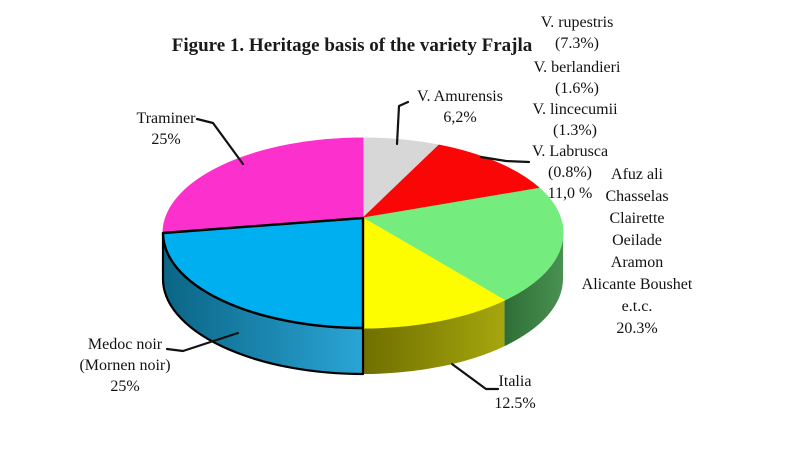 This screenshot has width=800, height=463. What do you see at coordinates (166, 129) in the screenshot?
I see `label-traminer: Traminer 25%` at bounding box center [166, 129].